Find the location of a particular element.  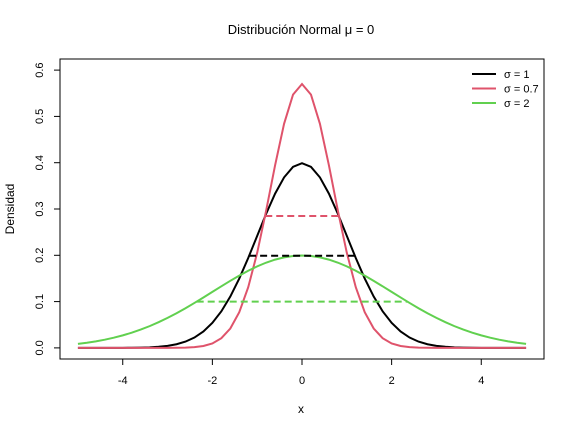

y-tick-label: 0.0 is located at coordinates (40, 347).